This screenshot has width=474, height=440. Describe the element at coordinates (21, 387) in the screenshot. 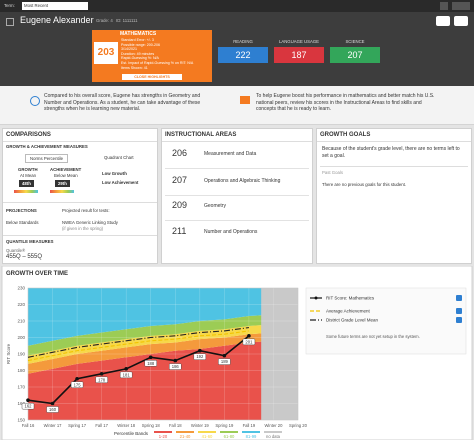

I see `y-tick-label: 170` at that location.